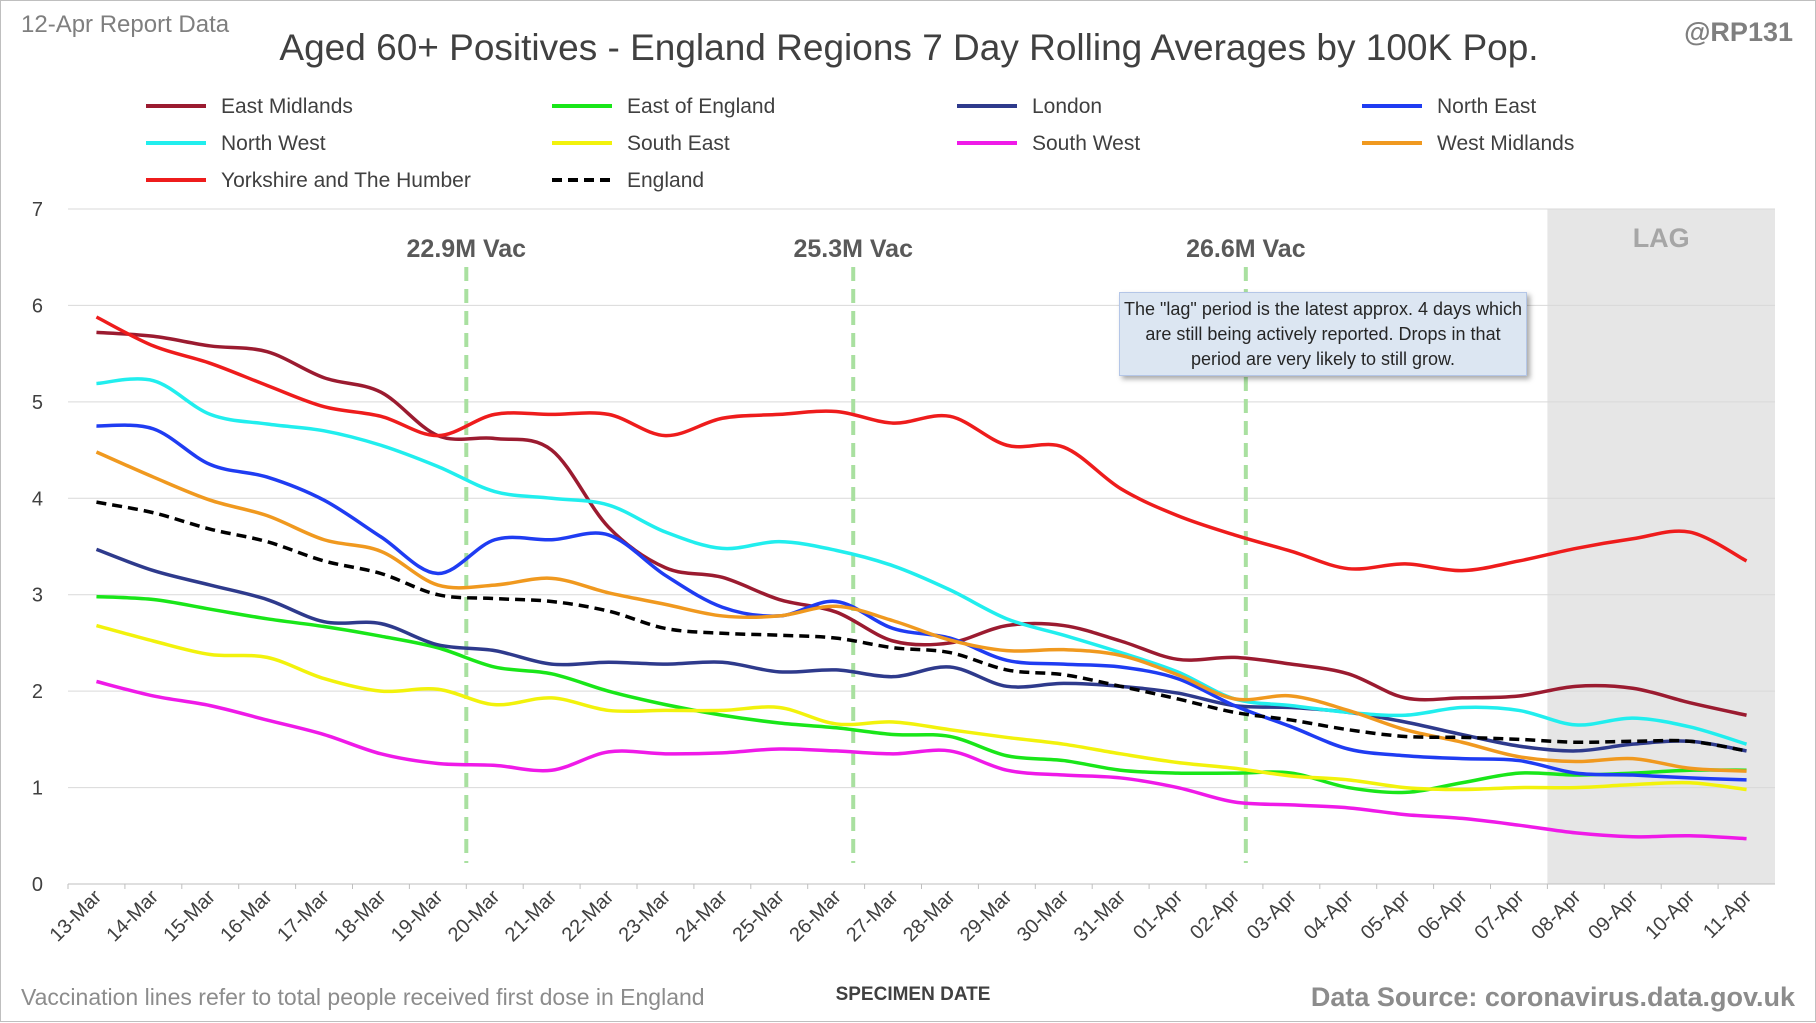  I want to click on x-tick-label: 07-Apr, so click(1499, 915).